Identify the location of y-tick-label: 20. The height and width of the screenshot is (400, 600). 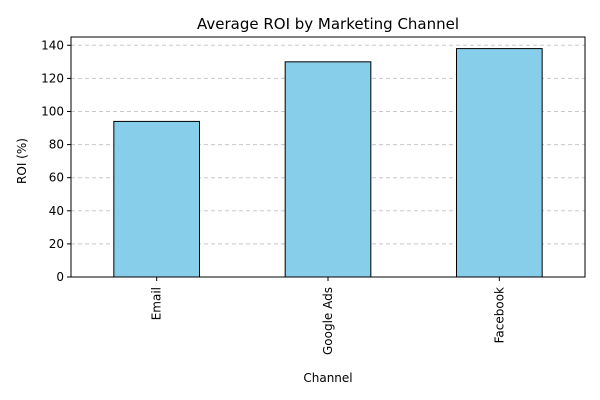
(56, 244).